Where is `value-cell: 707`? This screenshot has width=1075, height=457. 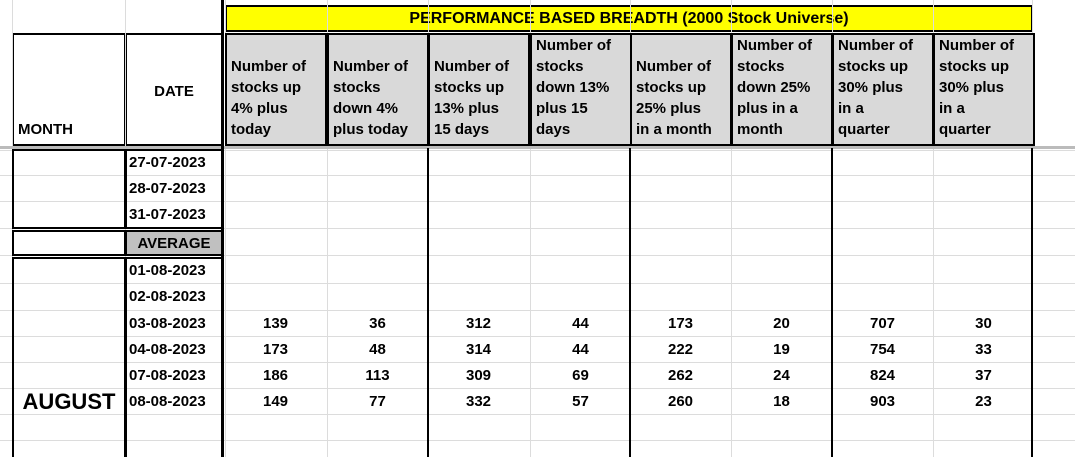
value-cell: 707 is located at coordinates (882, 323).